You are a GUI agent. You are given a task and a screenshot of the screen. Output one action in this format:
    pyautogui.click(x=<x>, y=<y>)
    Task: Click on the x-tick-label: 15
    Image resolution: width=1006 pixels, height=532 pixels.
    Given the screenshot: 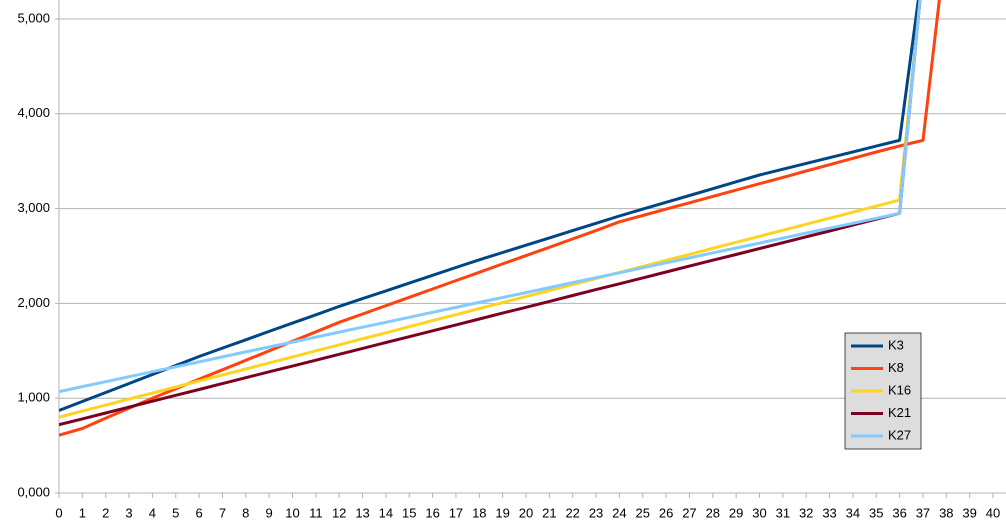 What is the action you would take?
    pyautogui.click(x=409, y=512)
    